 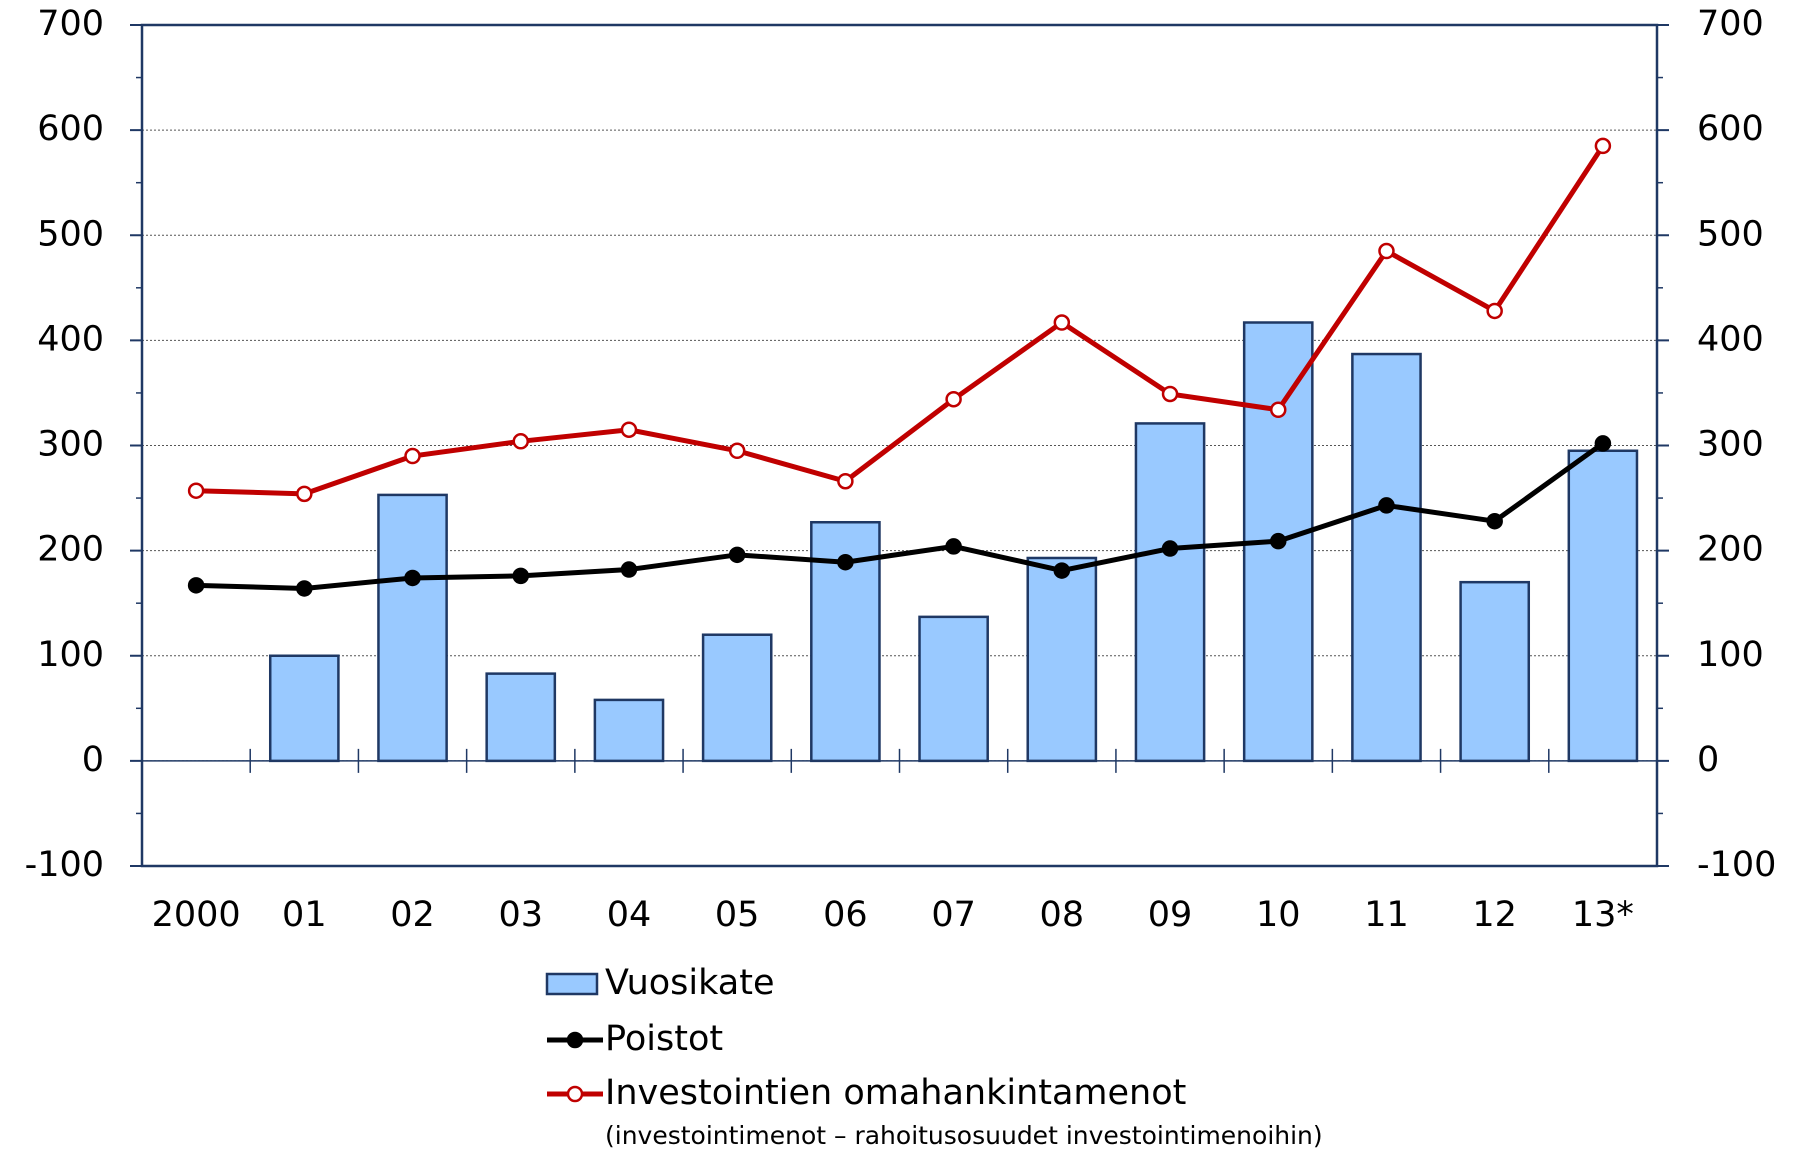 I want to click on x-tick-label: 05, so click(x=737, y=915).